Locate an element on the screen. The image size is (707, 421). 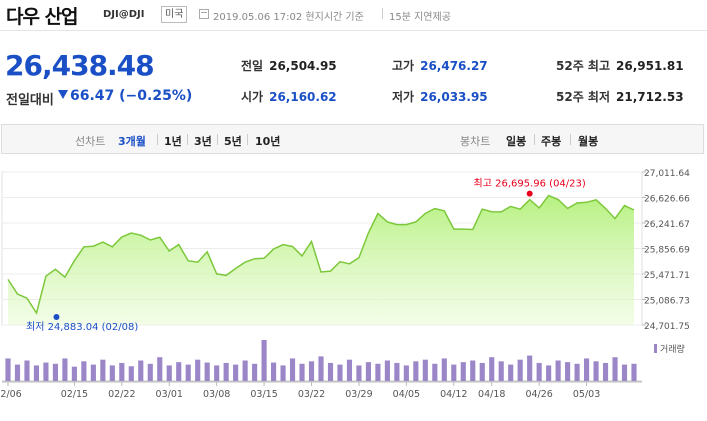
period-1y-tab: 1년 is located at coordinates (173, 141).